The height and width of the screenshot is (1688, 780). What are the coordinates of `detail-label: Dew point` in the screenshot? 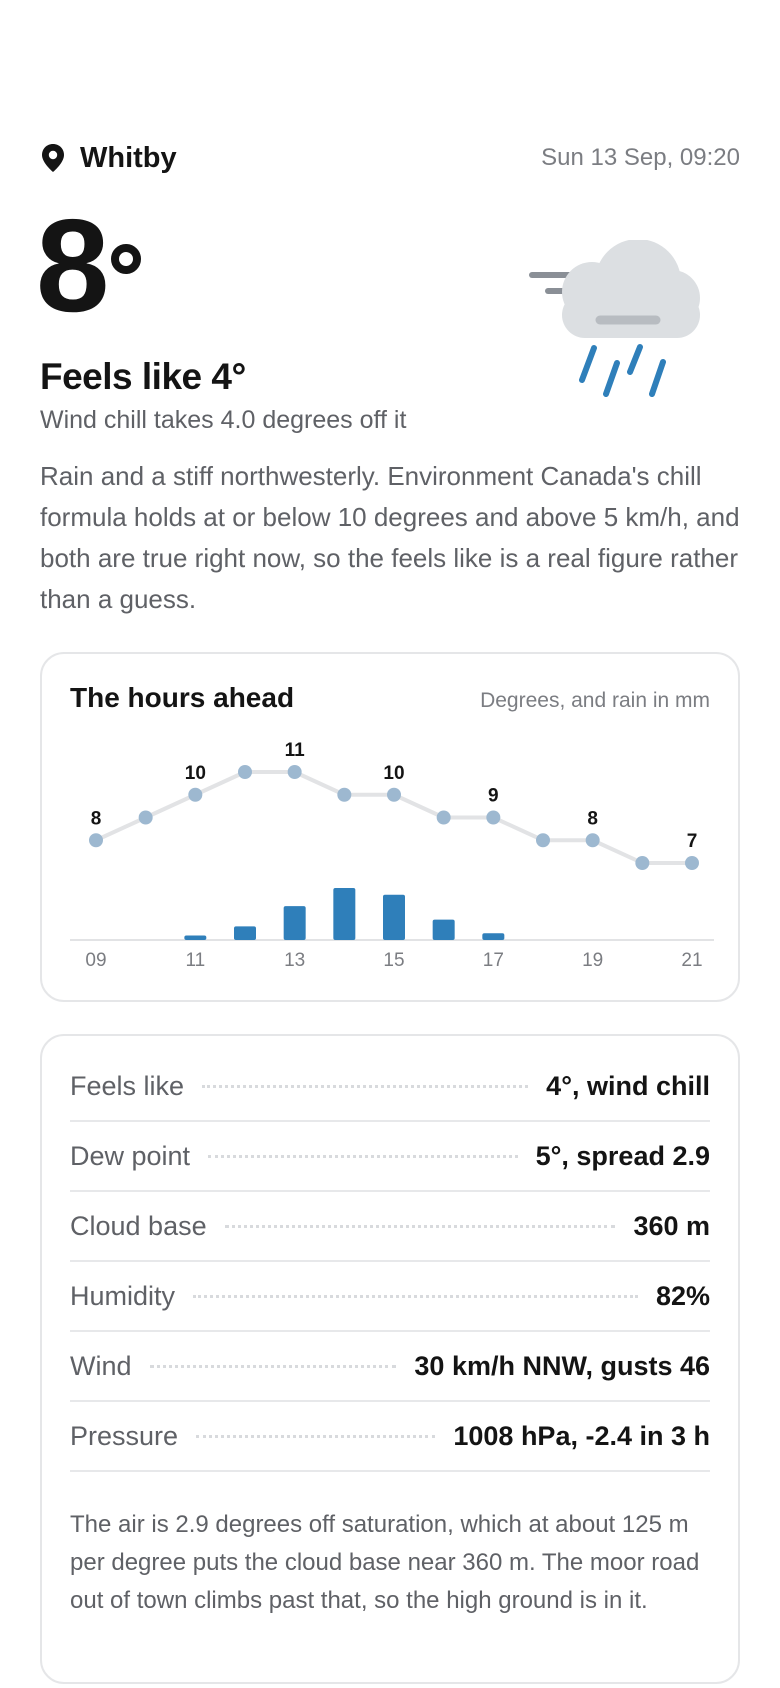 It's located at (130, 1155).